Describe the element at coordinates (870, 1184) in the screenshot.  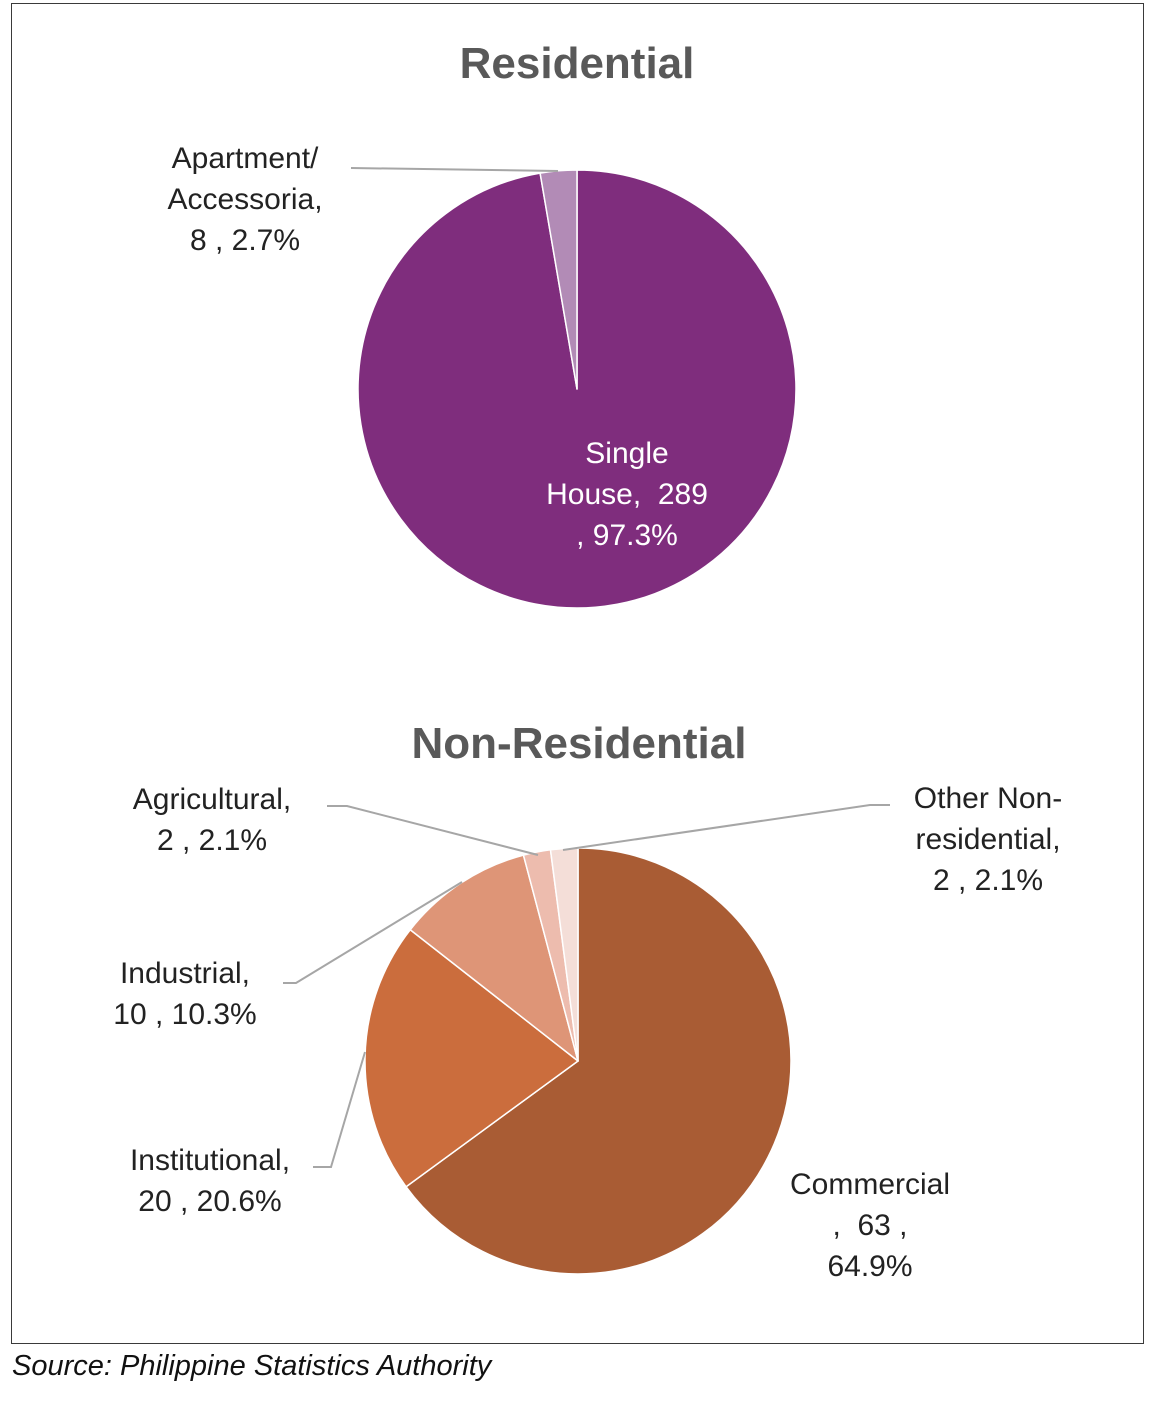
I see `data-label-line: Commercial` at that location.